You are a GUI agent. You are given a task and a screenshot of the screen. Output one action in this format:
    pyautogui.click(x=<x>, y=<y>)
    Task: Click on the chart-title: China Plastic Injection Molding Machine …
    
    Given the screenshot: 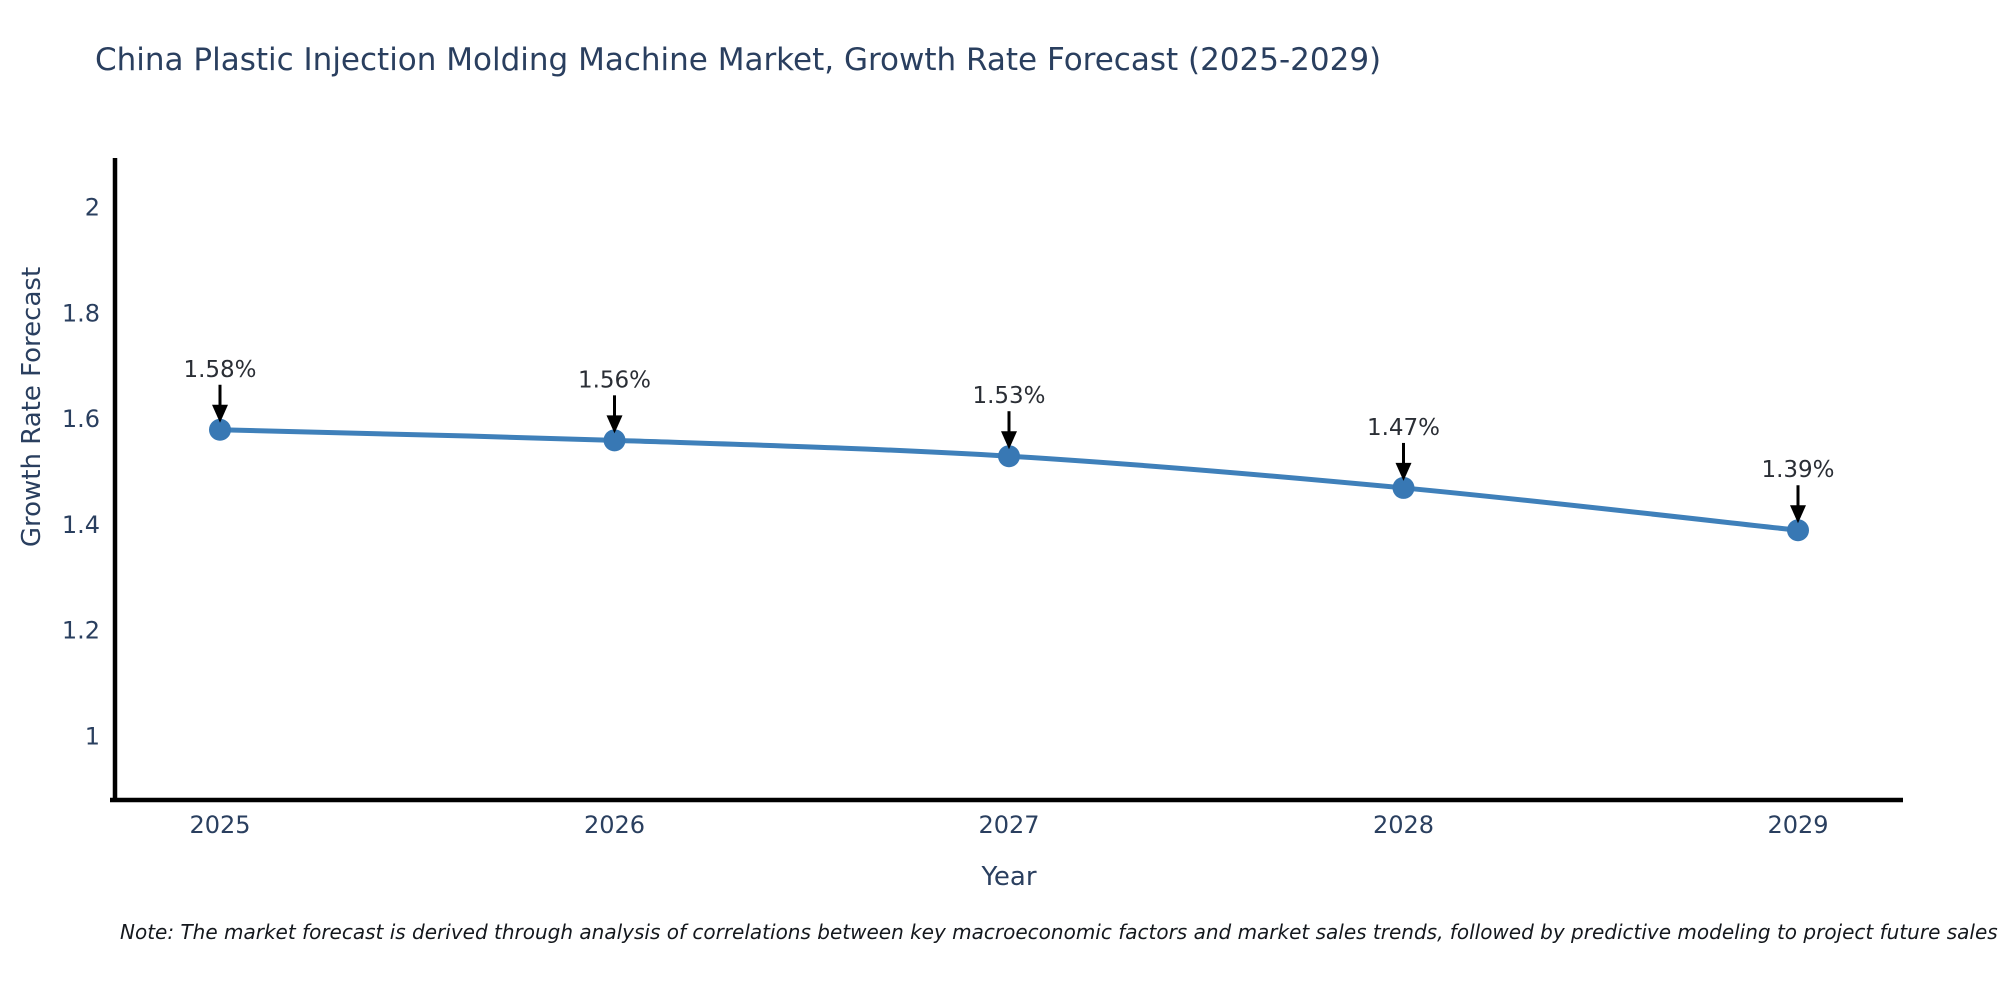 What is the action you would take?
    pyautogui.click(x=738, y=60)
    